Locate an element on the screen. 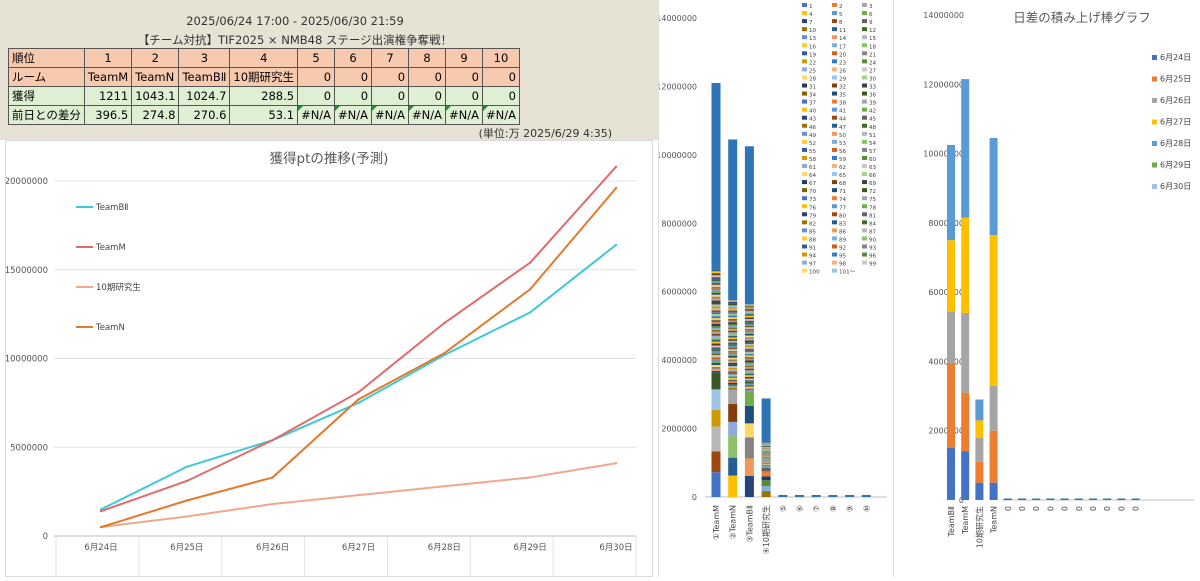 This screenshot has width=1200, height=581. legend-label: 10期研究生 is located at coordinates (118, 287).